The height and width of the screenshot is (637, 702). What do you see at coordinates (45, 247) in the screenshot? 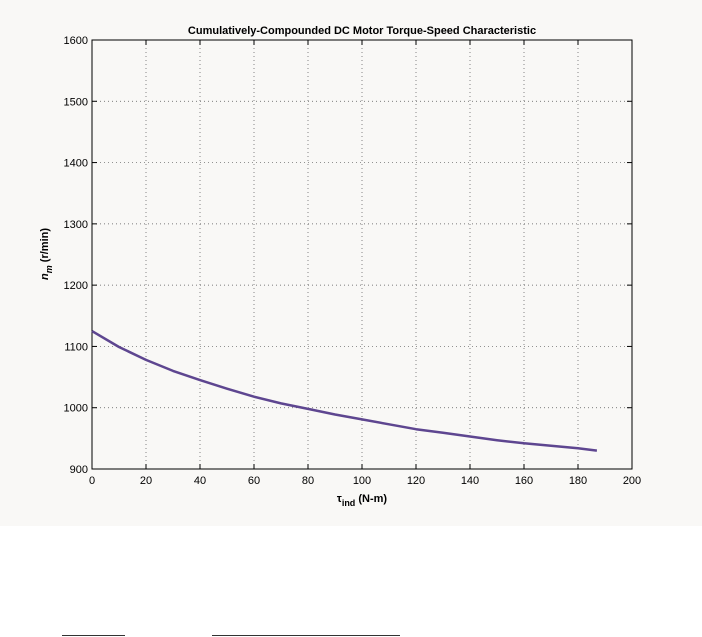
I see `y-axis-label-rest: (r/min)` at bounding box center [45, 247].